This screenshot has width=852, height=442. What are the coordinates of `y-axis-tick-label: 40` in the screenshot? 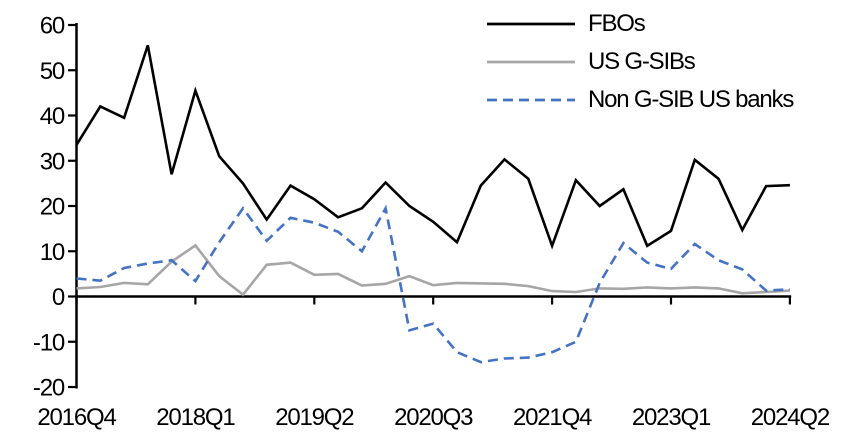 It's located at (52, 116).